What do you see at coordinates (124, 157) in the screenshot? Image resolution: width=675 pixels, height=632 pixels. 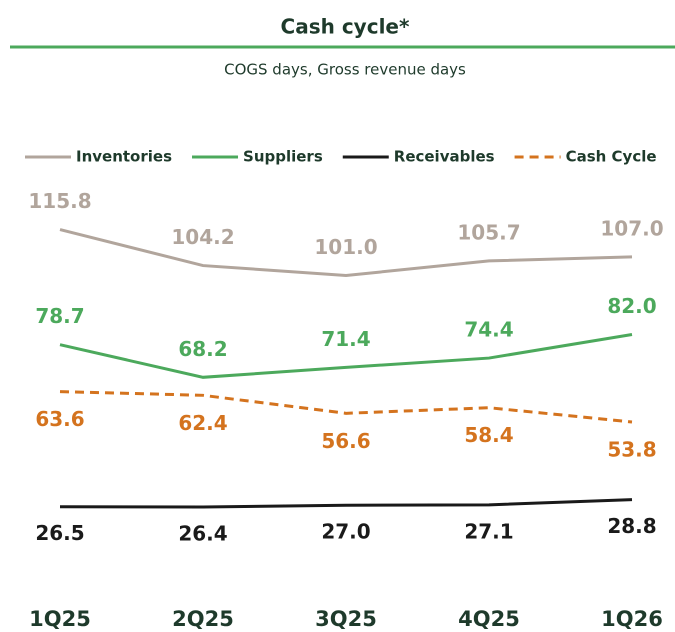 I see `legend-label: Inventories` at bounding box center [124, 157].